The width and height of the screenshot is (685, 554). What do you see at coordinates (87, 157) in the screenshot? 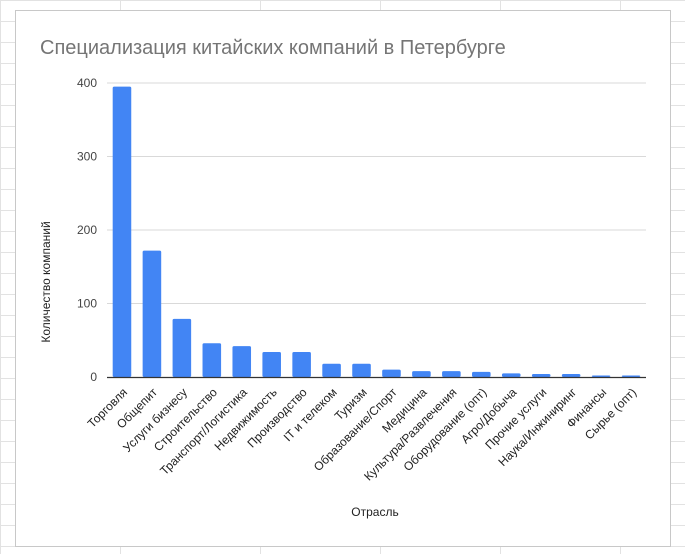
I see `y-tick-label: 300` at bounding box center [87, 157].